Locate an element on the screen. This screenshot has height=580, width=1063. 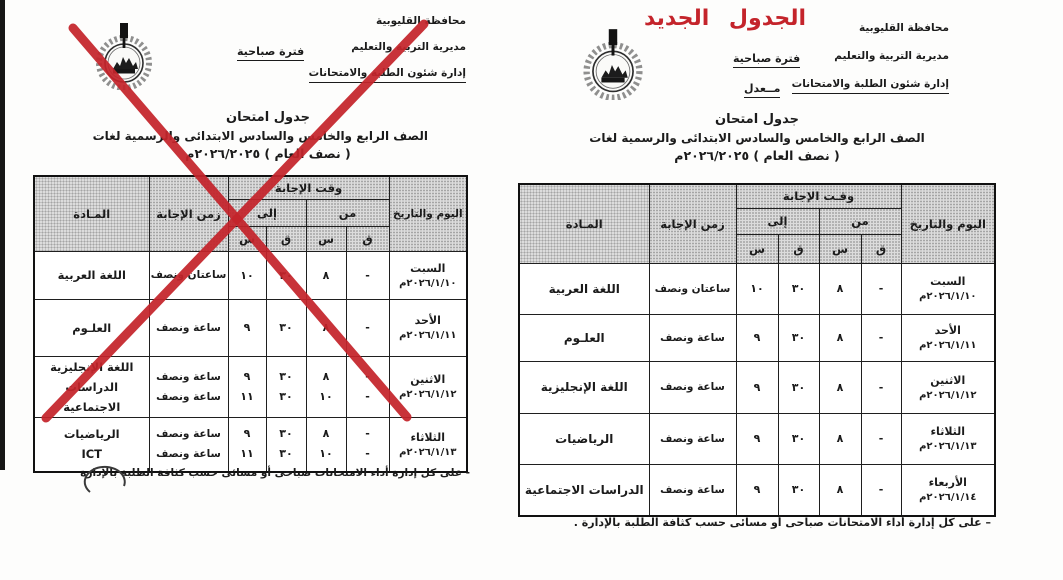
header-subject: المـادة is located at coordinates (584, 223).